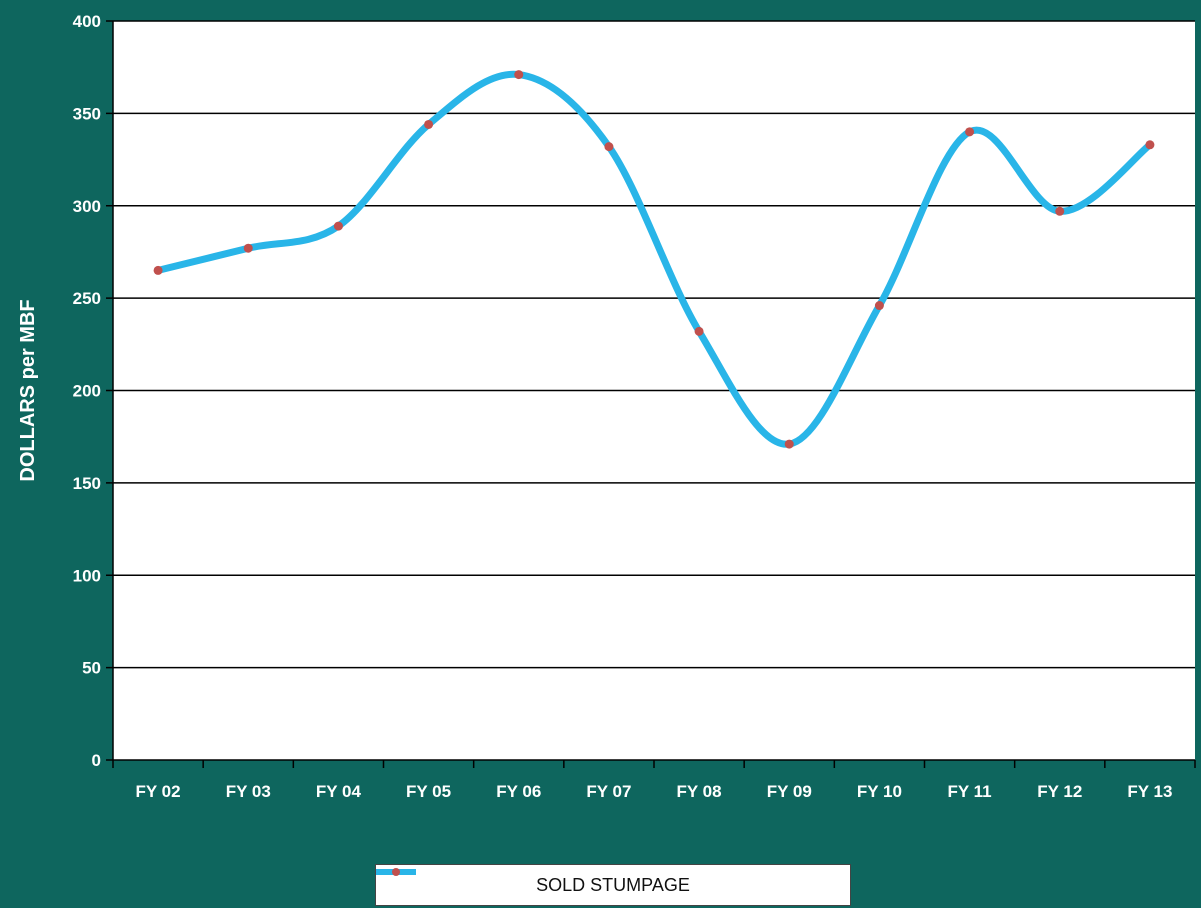 This screenshot has height=908, width=1201. I want to click on legend-marker, so click(396, 872).